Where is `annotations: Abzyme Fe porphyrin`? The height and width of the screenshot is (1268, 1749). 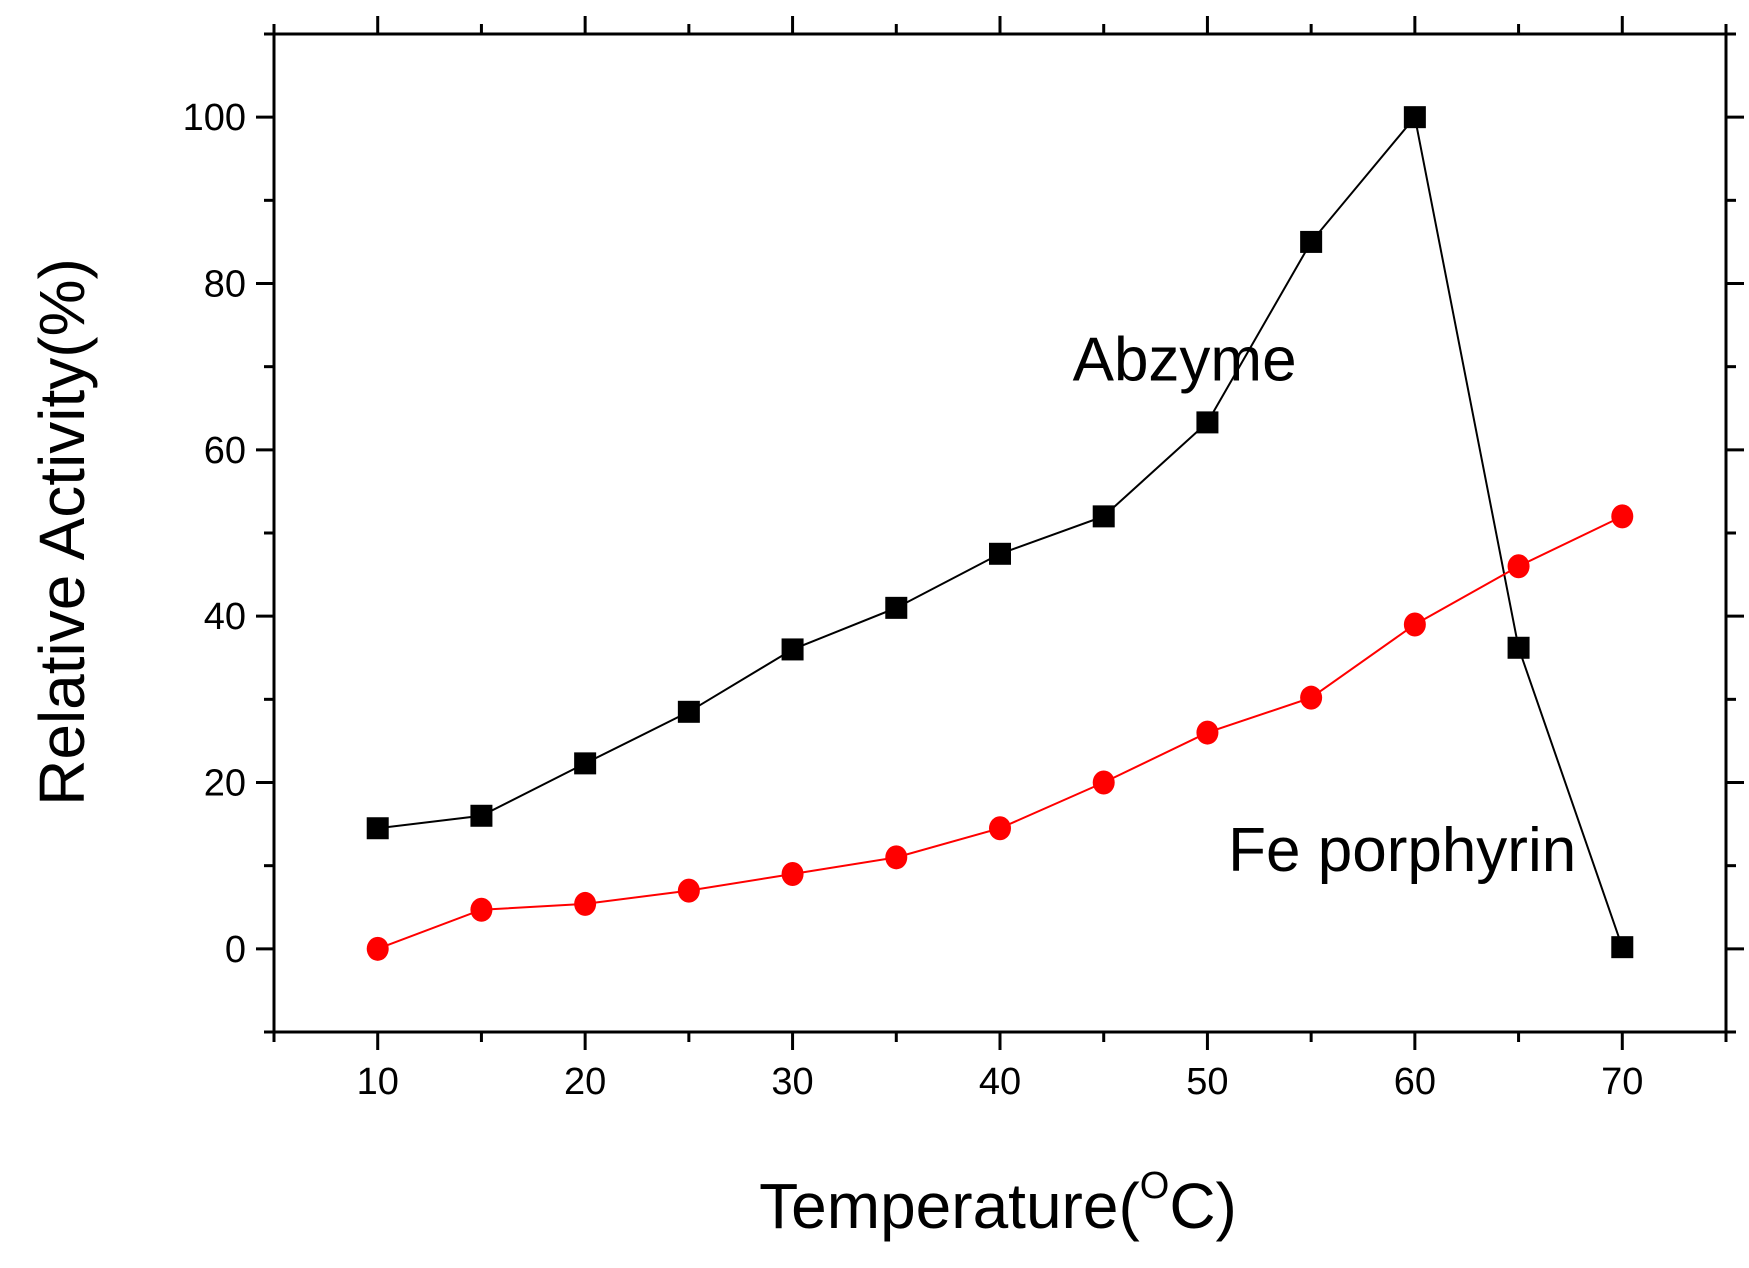
annotations: Abzyme Fe porphyrin is located at coordinates (1325, 605).